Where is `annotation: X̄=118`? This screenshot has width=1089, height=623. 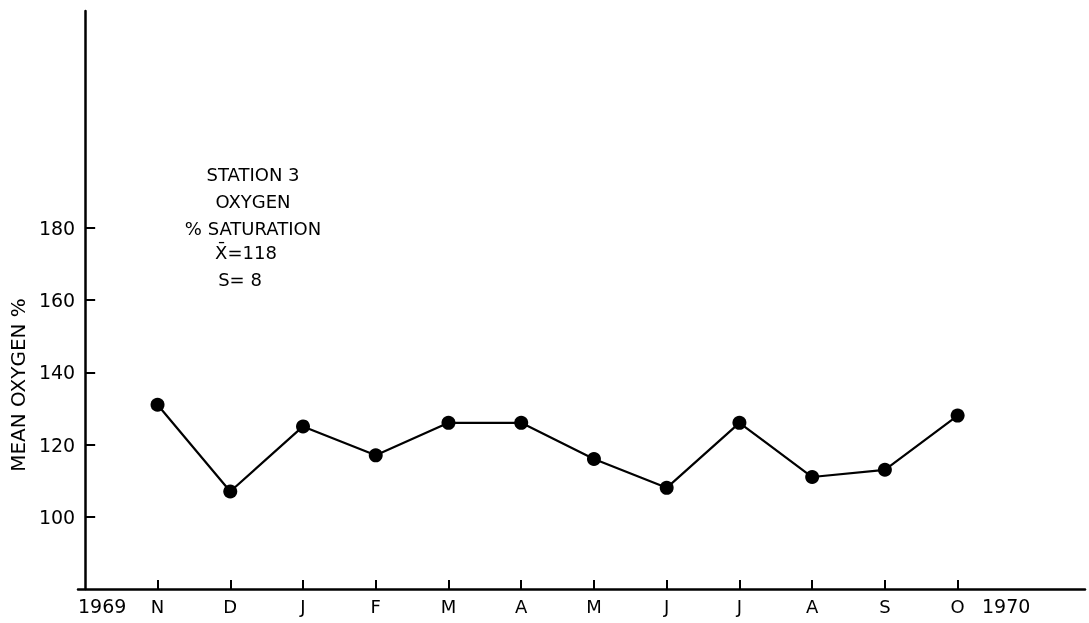 annotation: X̄=118 is located at coordinates (246, 252).